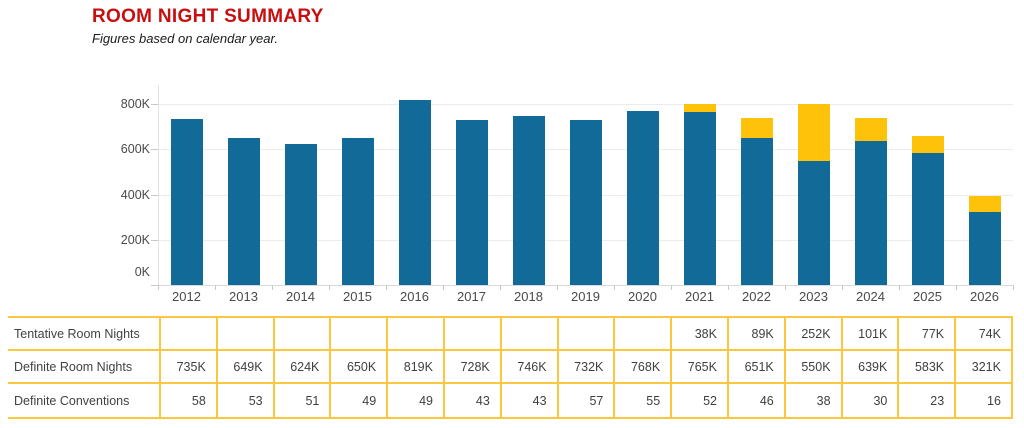 The image size is (1024, 428). Describe the element at coordinates (928, 367) in the screenshot. I see `table-cell-2025: 583K` at that location.